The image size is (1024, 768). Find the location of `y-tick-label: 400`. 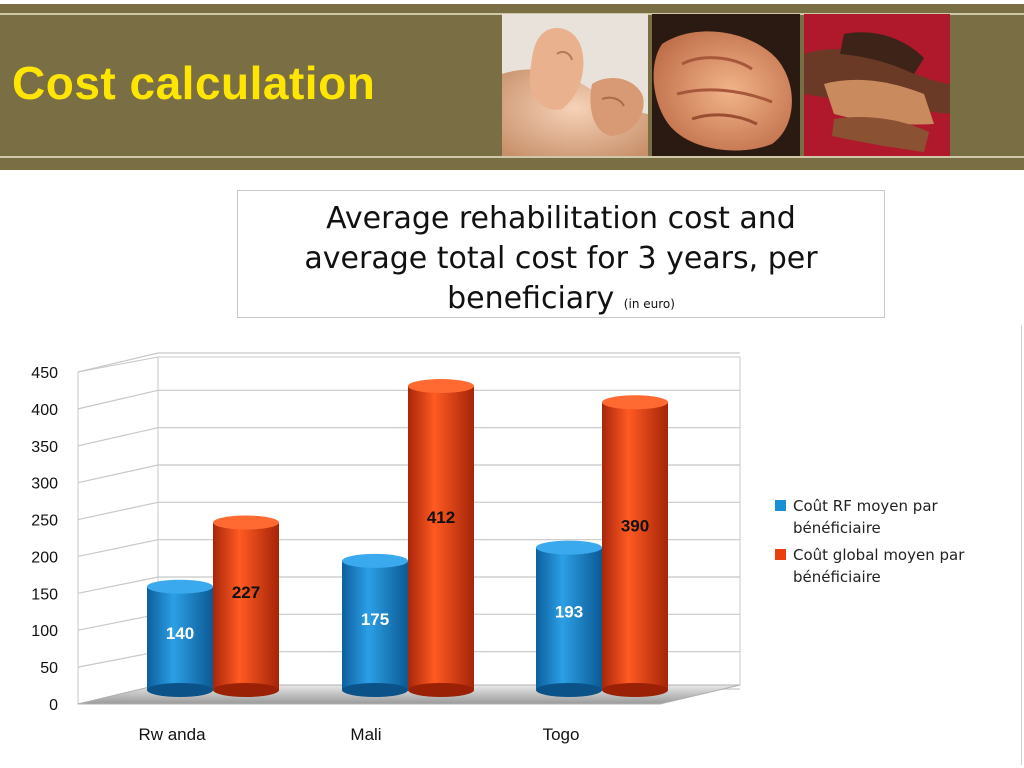

y-tick-label: 400 is located at coordinates (44, 410).